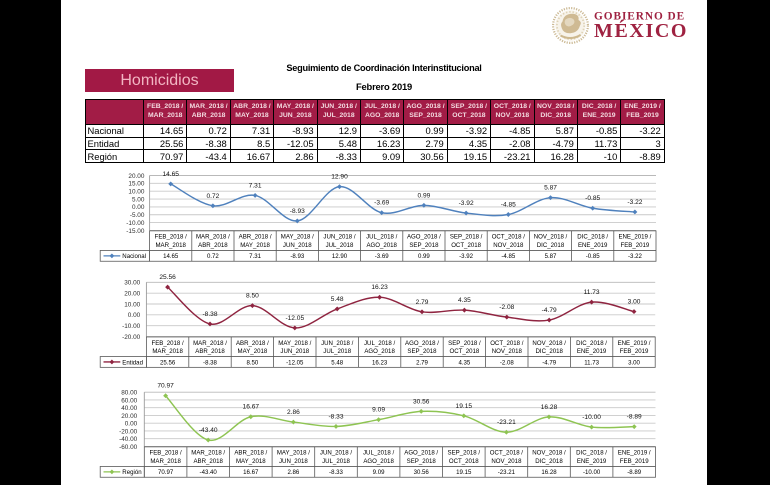  What do you see at coordinates (549, 310) in the screenshot?
I see `svg-text: -4.79` at bounding box center [549, 310].